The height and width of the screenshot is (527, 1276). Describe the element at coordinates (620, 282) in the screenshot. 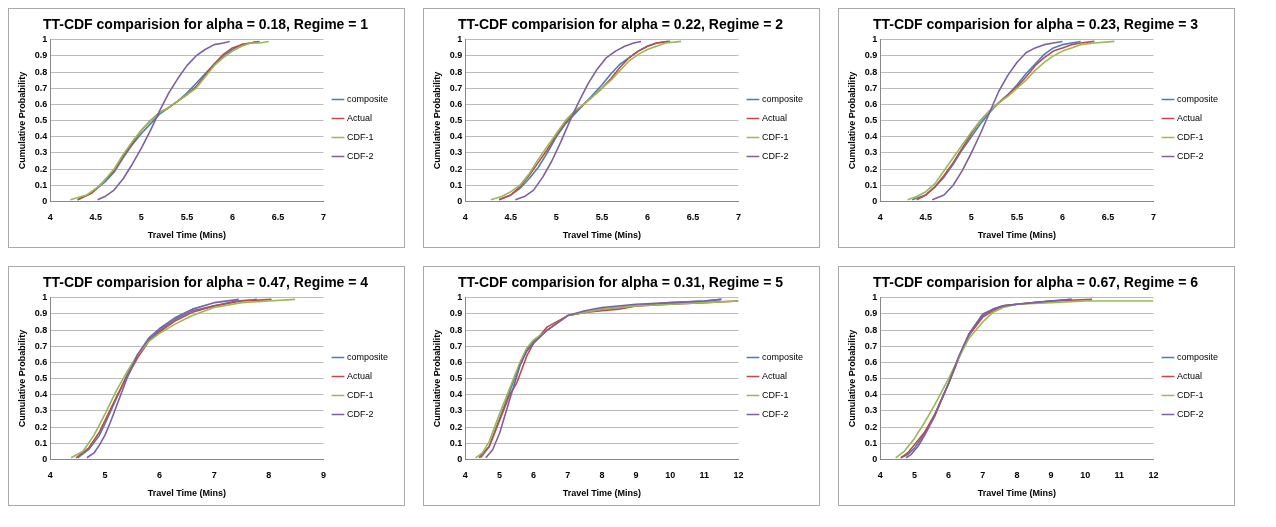

I see `chart-title: TT-CDF comparision for alpha = 0.31, Regime = 5` at that location.